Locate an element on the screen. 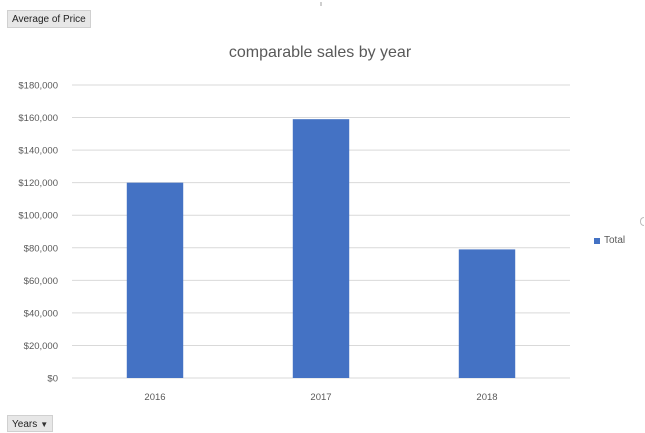 The image size is (645, 433). y-tick-label: $180,000 is located at coordinates (38, 86).